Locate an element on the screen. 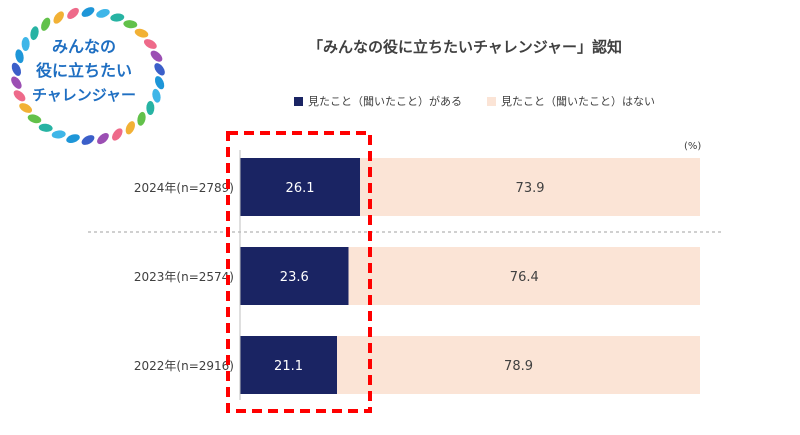 This screenshot has height=435, width=800. legend-label-aware: 見たこと（聞いたこと）がある is located at coordinates (385, 101).